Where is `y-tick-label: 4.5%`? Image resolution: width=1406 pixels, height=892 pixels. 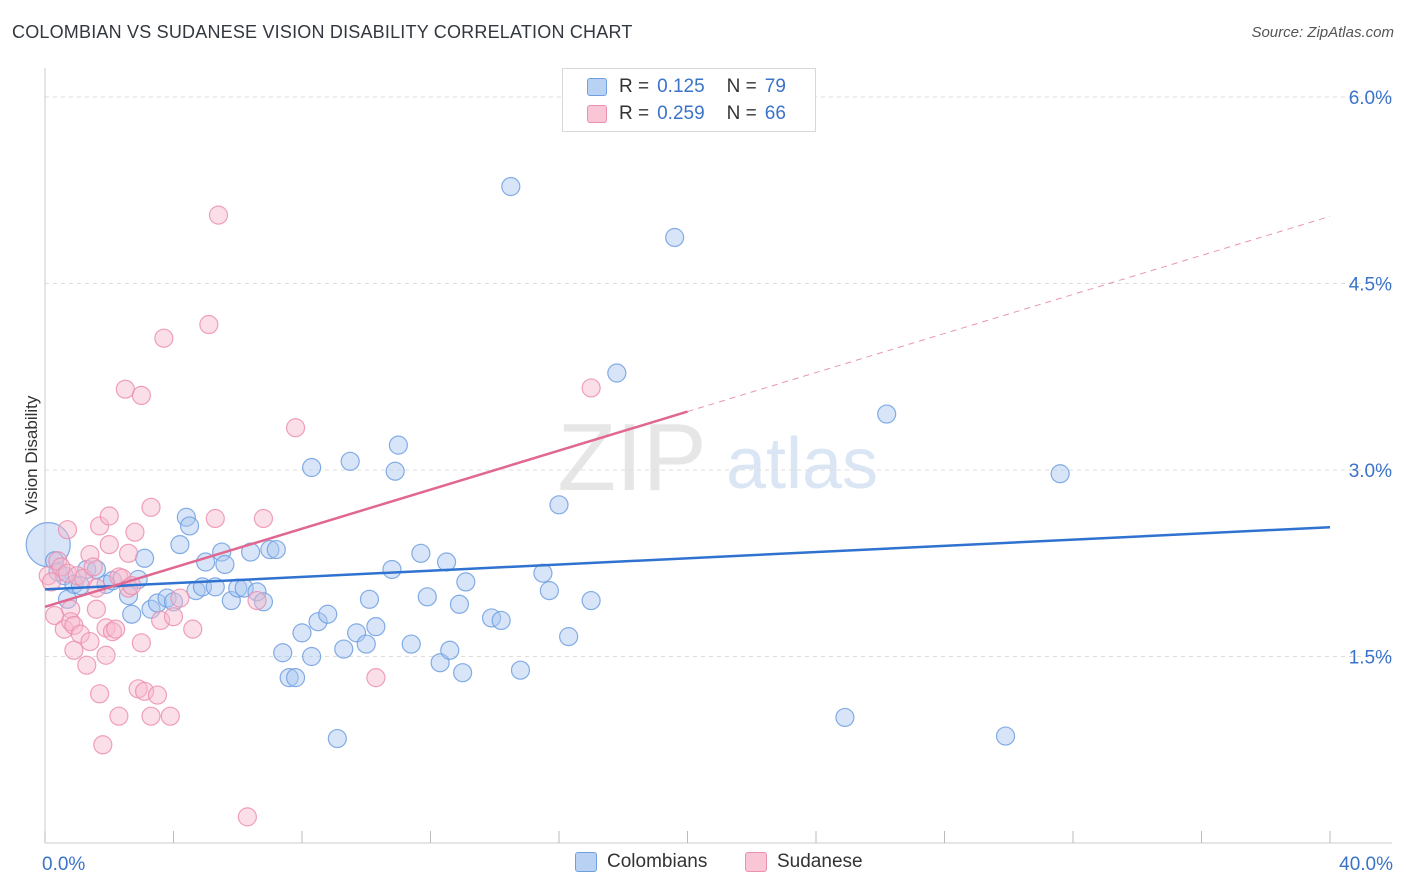
y-tick-label: 4.5% is located at coordinates (1370, 285).